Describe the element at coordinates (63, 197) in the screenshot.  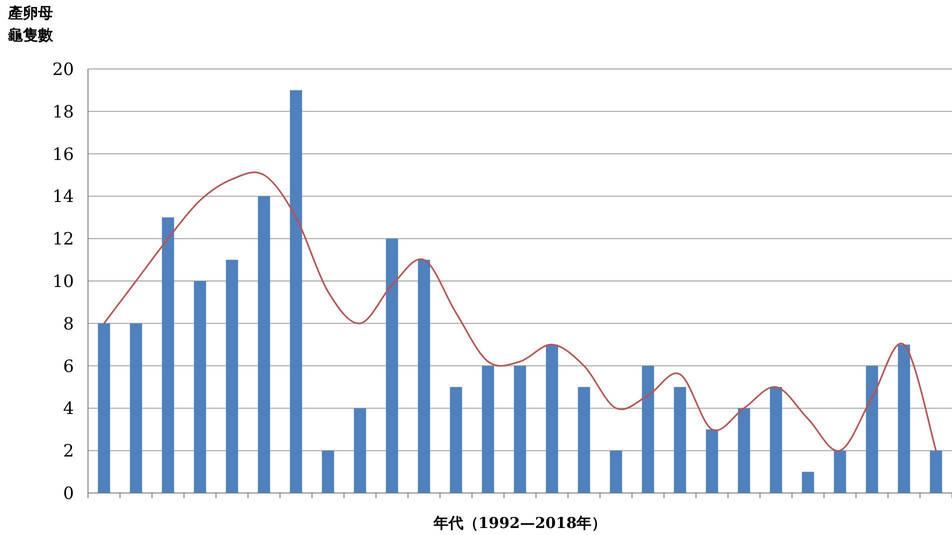
I see `y-tick-label: 14` at that location.